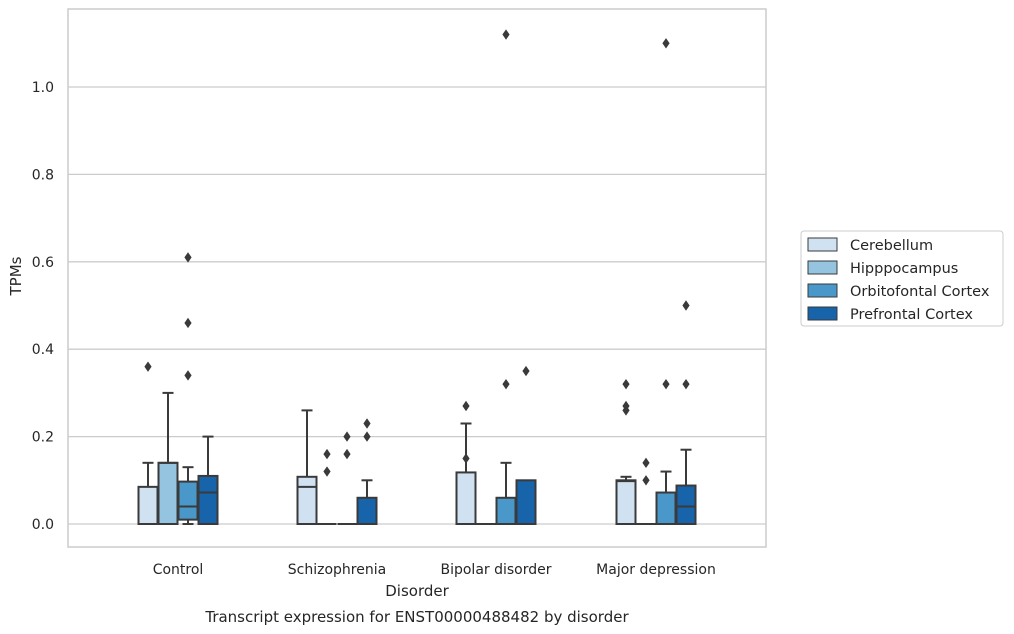  What do you see at coordinates (911, 315) in the screenshot?
I see `legend-item-label: Prefrontal Cortex` at bounding box center [911, 315].